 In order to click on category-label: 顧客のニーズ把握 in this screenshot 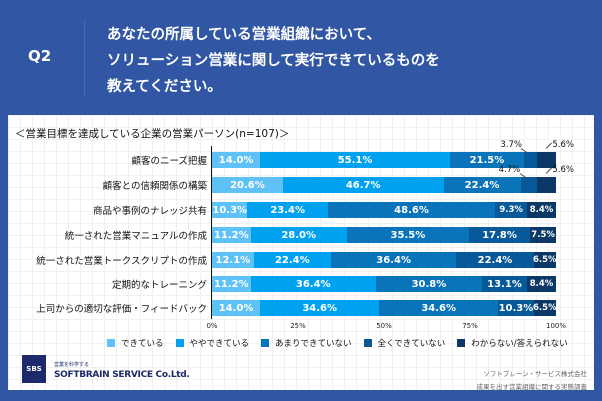, I will do `click(169, 161)`.